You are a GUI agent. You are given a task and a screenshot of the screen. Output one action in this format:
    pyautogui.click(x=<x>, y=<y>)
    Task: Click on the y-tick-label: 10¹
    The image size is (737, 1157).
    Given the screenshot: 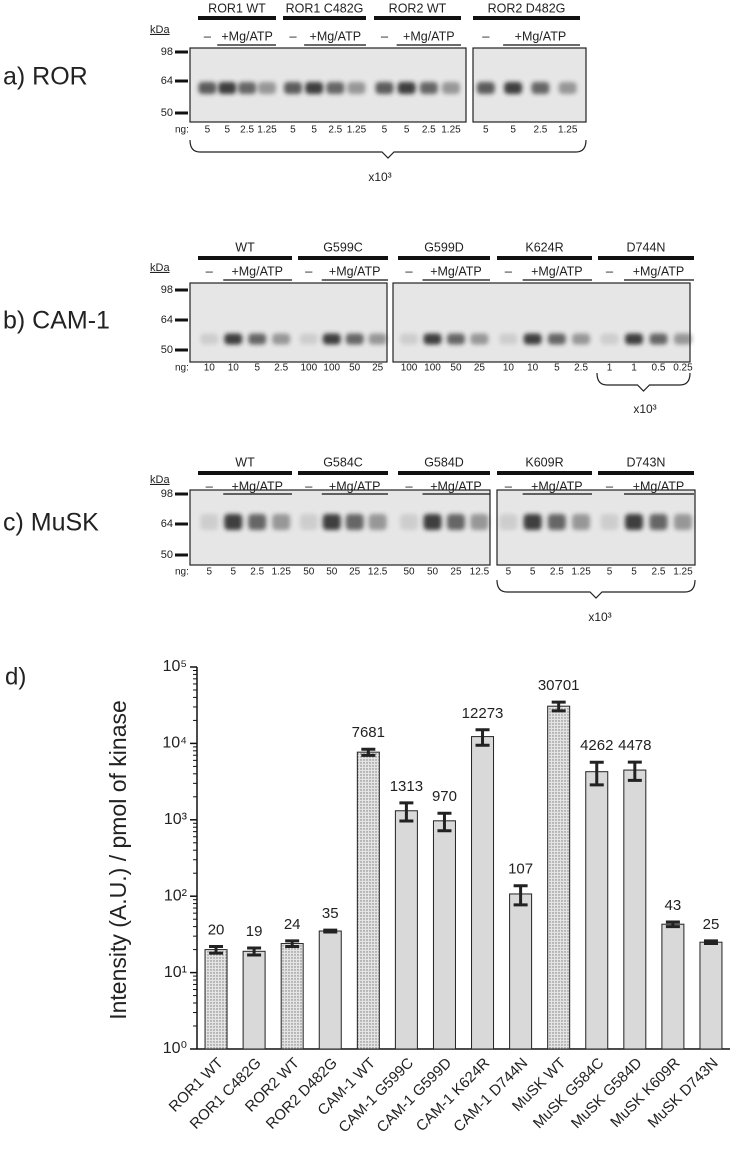 What is the action you would take?
    pyautogui.click(x=175, y=972)
    